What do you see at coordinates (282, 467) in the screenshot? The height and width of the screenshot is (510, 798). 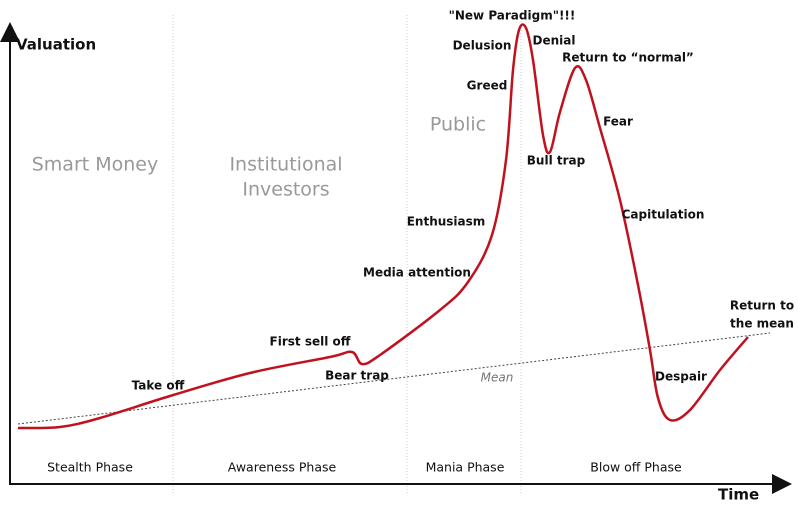 I see `phase-label: Awareness Phase` at bounding box center [282, 467].